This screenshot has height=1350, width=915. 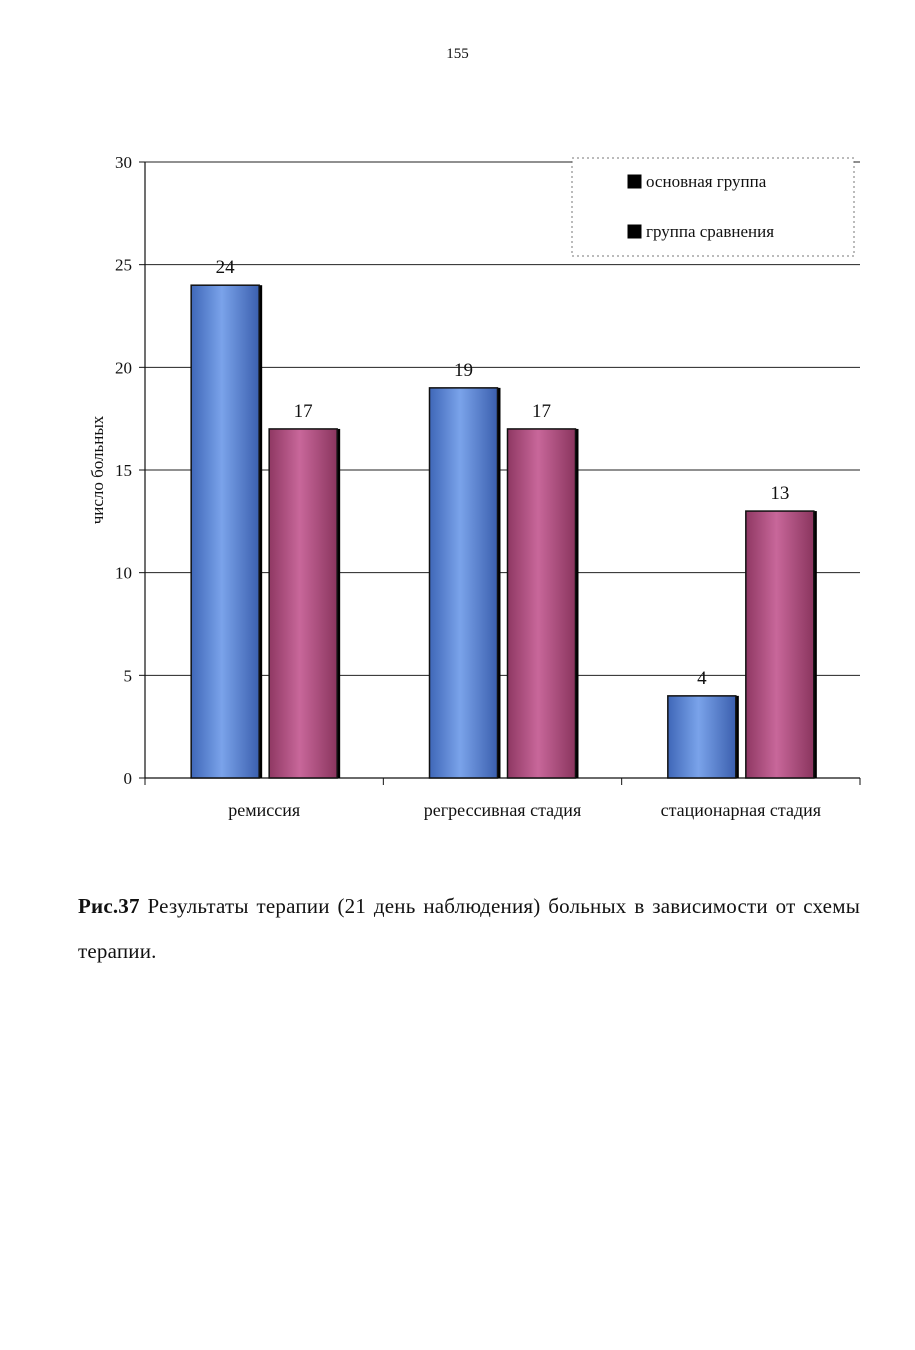 I want to click on legend-box, so click(x=713, y=207).